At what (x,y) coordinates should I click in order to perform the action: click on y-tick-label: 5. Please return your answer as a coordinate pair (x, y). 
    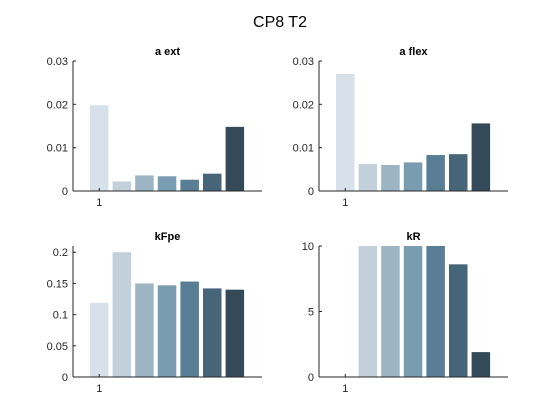
    Looking at the image, I should click on (311, 313).